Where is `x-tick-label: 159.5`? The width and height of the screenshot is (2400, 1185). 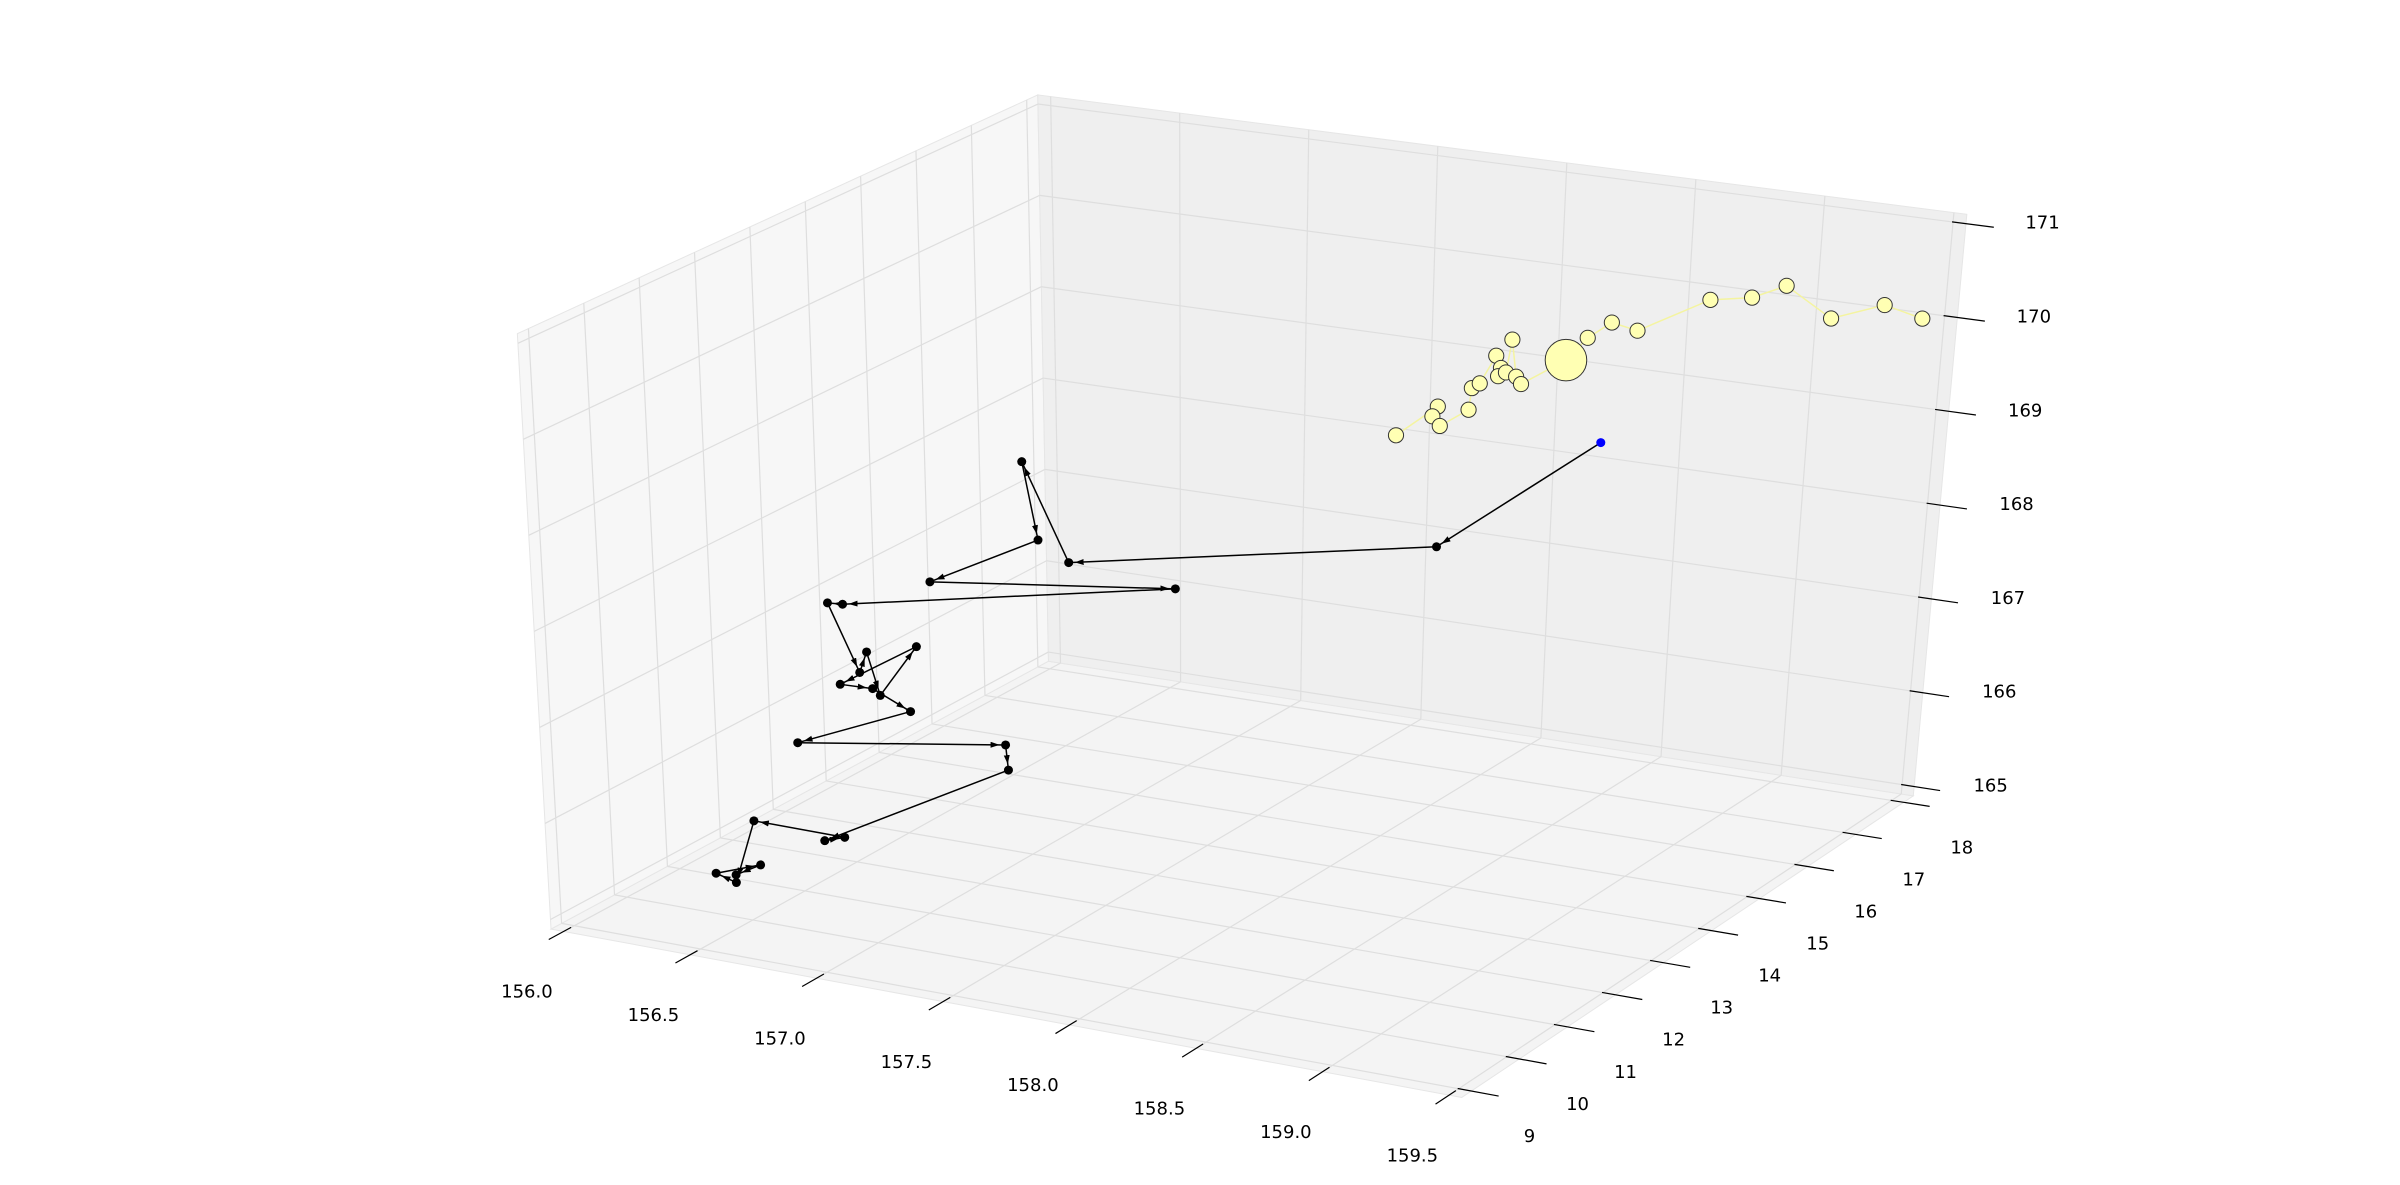 x-tick-label: 159.5 is located at coordinates (1413, 1155).